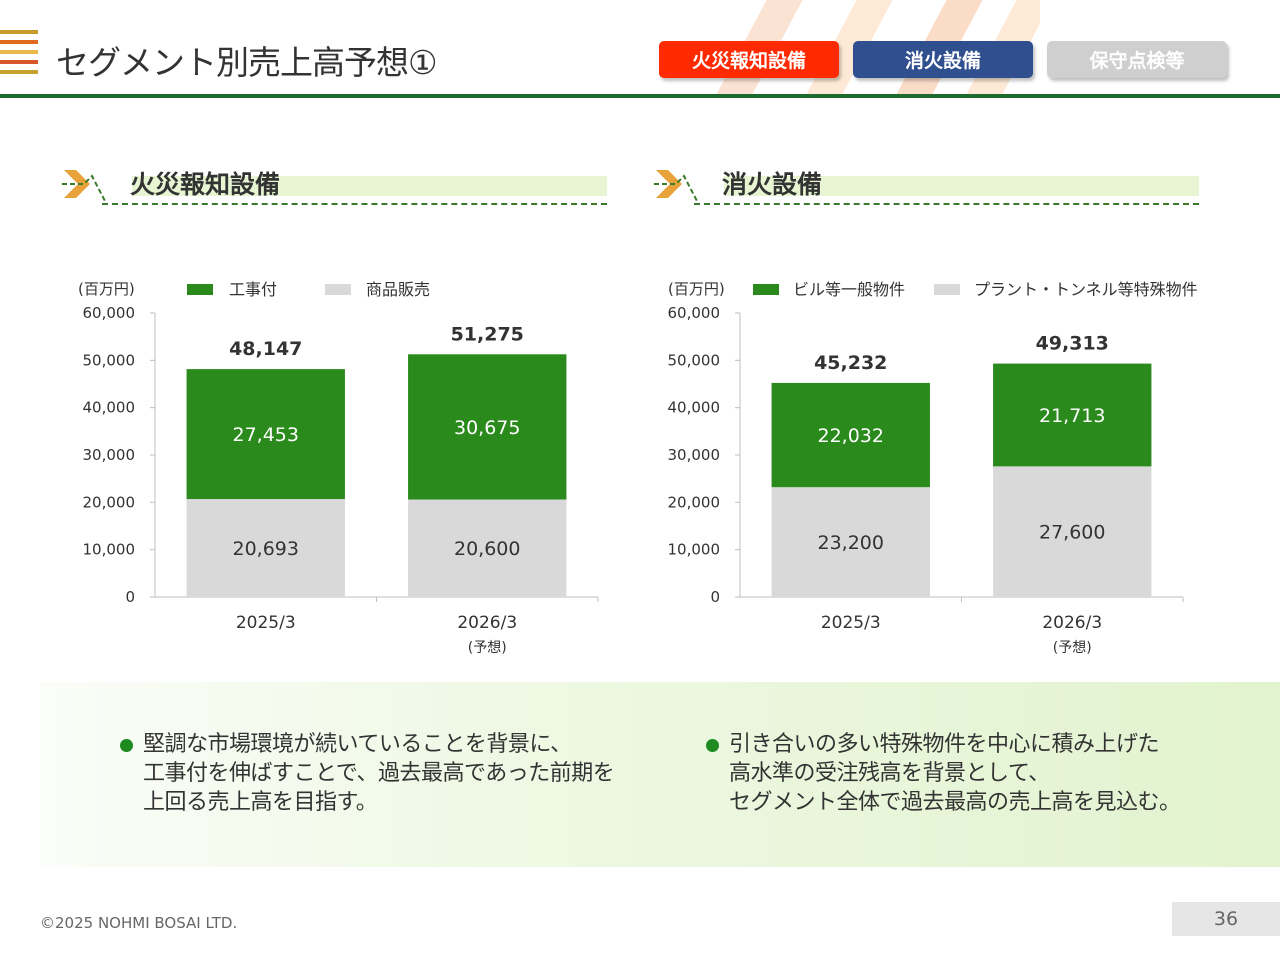  I want to click on data-label: 20,600, so click(487, 549).